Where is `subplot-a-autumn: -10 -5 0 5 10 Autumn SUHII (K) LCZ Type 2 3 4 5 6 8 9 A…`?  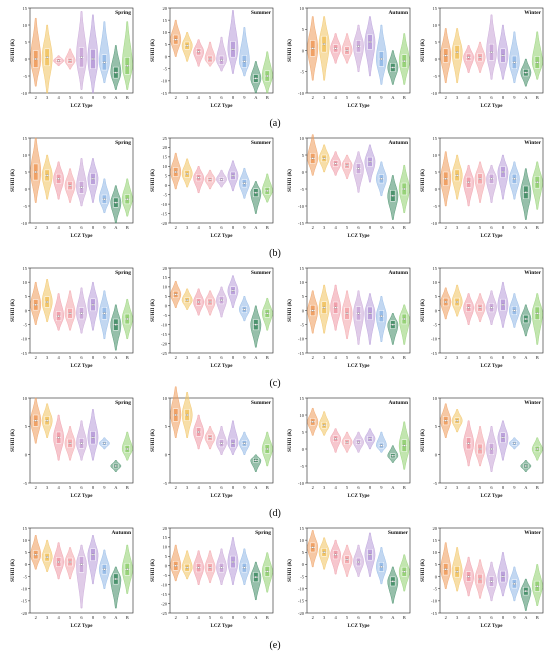
subplot-a-autumn: -10 -5 0 5 10 Autumn SUHII (K) LCZ Type 2 3 4 5 6 8 9 A… is located at coordinates (349, 57).